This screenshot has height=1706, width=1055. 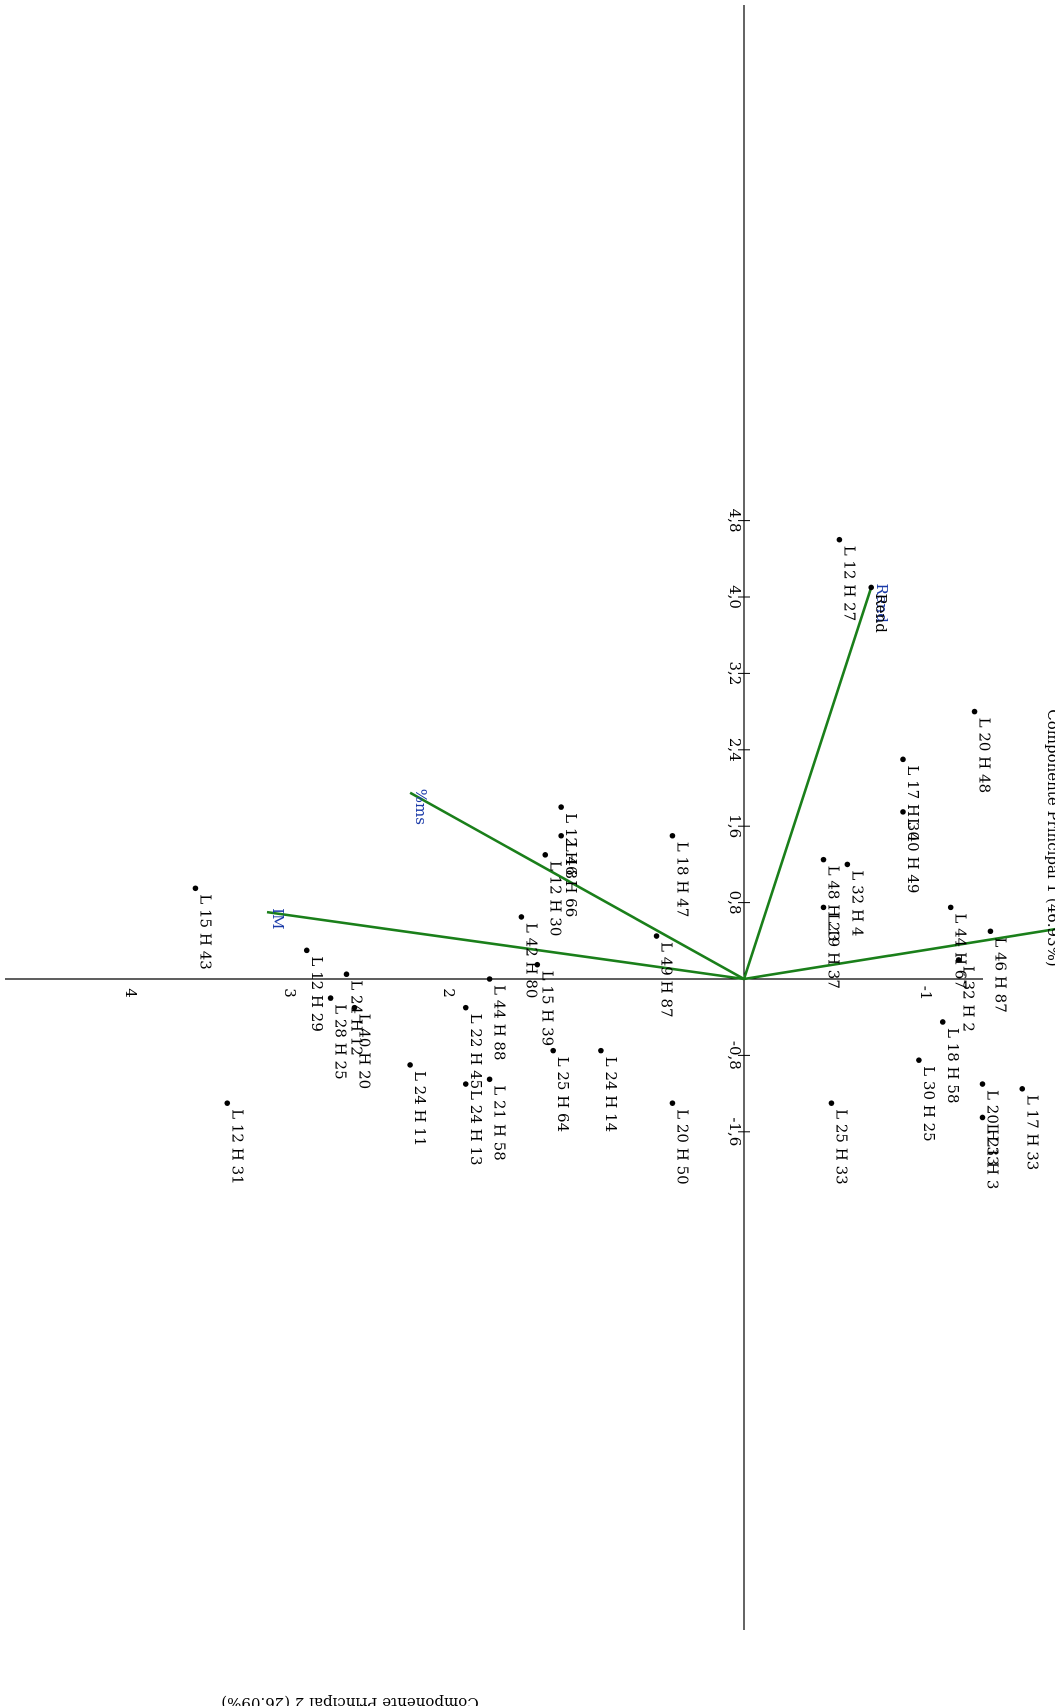 I want to click on score-point-label: L 15 H 43, so click(x=205, y=932).